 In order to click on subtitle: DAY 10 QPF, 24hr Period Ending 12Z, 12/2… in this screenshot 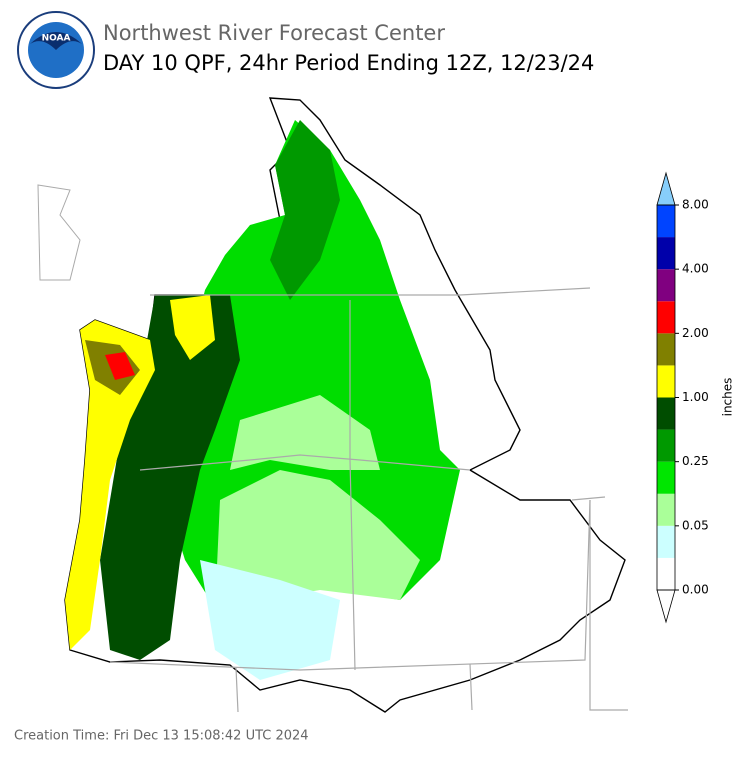, I will do `click(348, 63)`.